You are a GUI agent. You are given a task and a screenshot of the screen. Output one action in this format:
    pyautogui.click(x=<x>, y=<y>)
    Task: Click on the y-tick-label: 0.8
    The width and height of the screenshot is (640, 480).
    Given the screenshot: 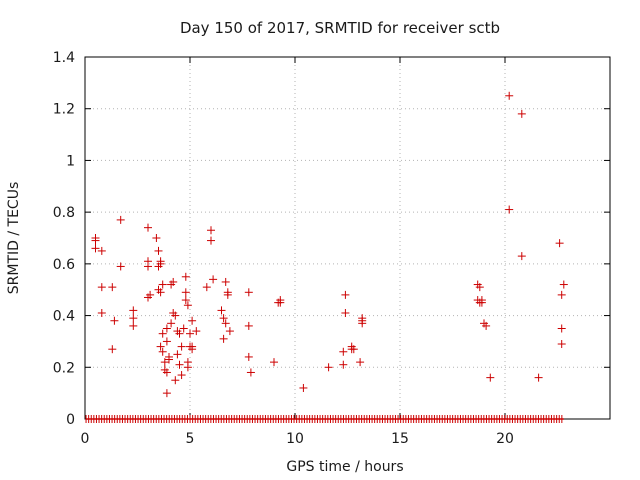 What is the action you would take?
    pyautogui.click(x=64, y=213)
    